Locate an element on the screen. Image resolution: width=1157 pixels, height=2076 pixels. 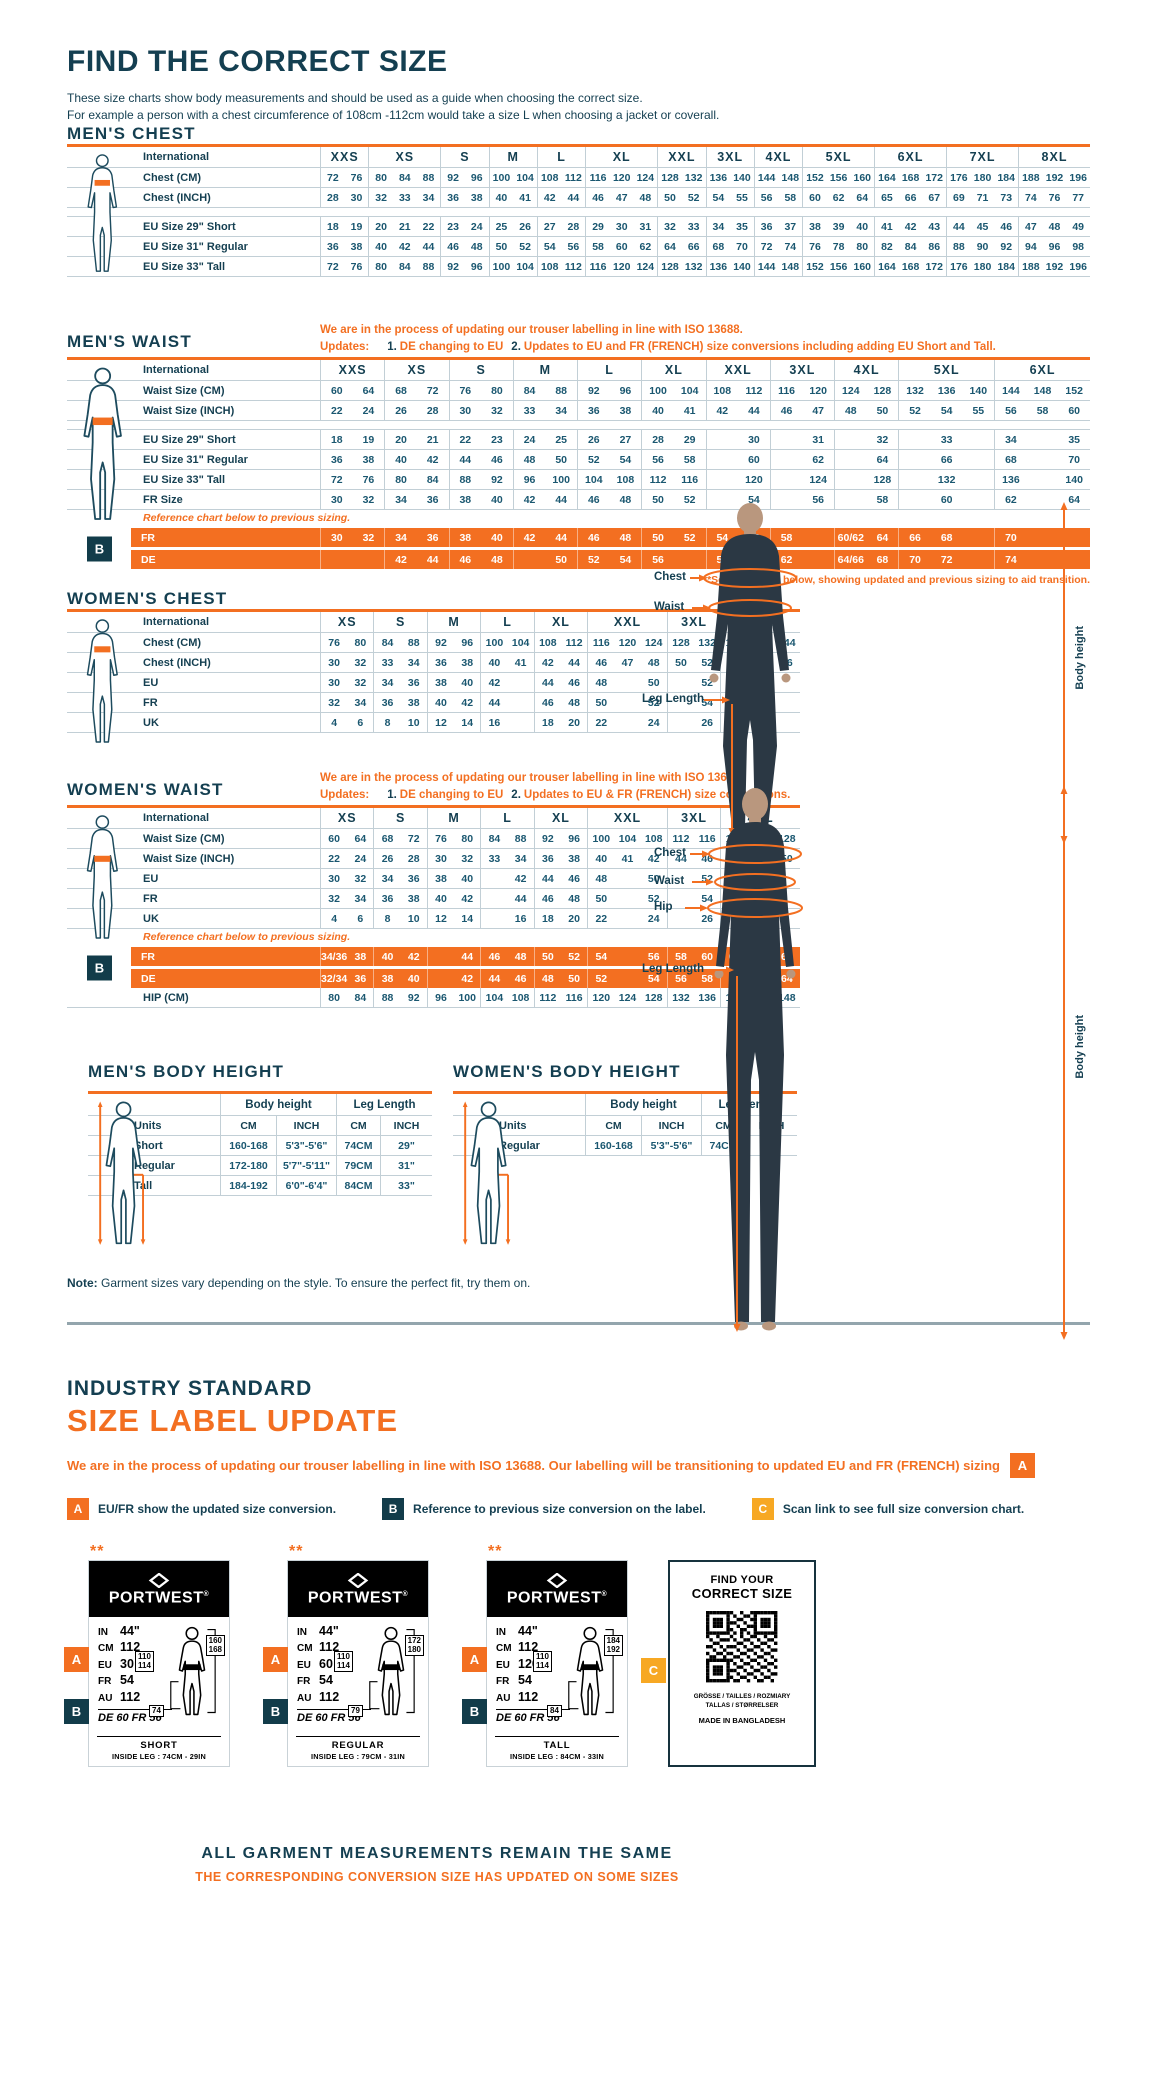
size-value: 18 is located at coordinates (548, 722).